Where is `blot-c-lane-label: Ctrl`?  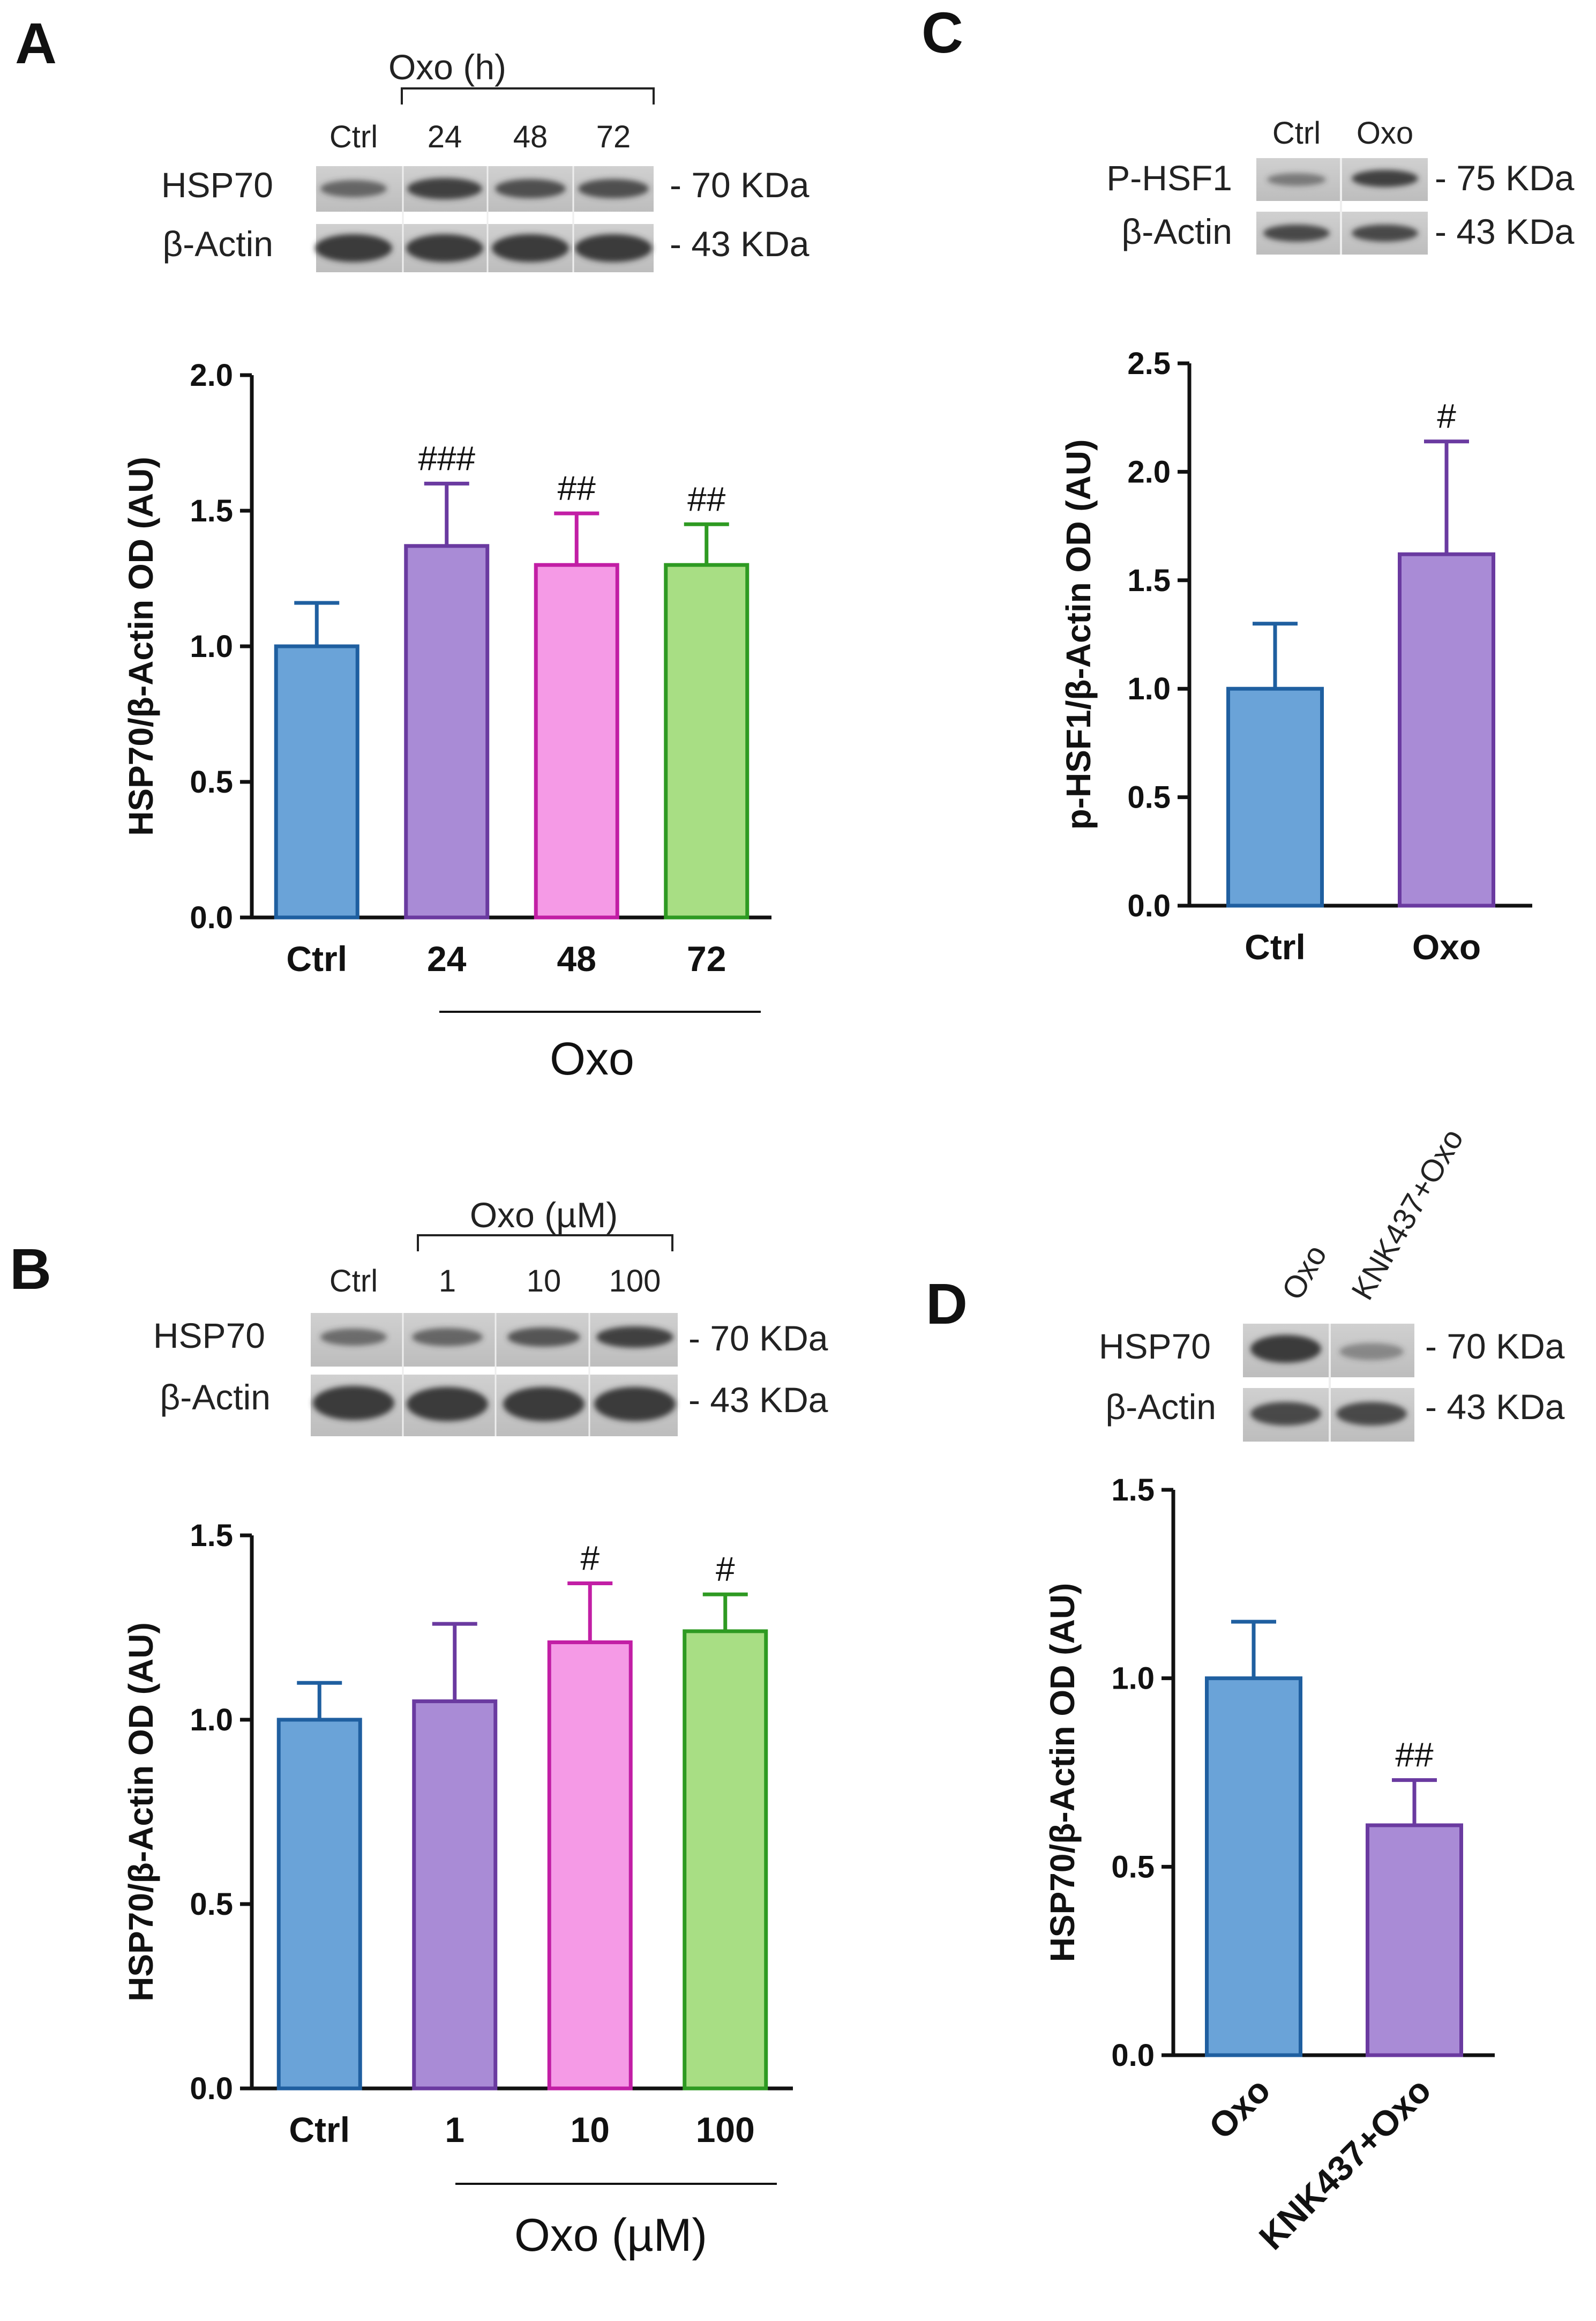 blot-c-lane-label: Ctrl is located at coordinates (1296, 133).